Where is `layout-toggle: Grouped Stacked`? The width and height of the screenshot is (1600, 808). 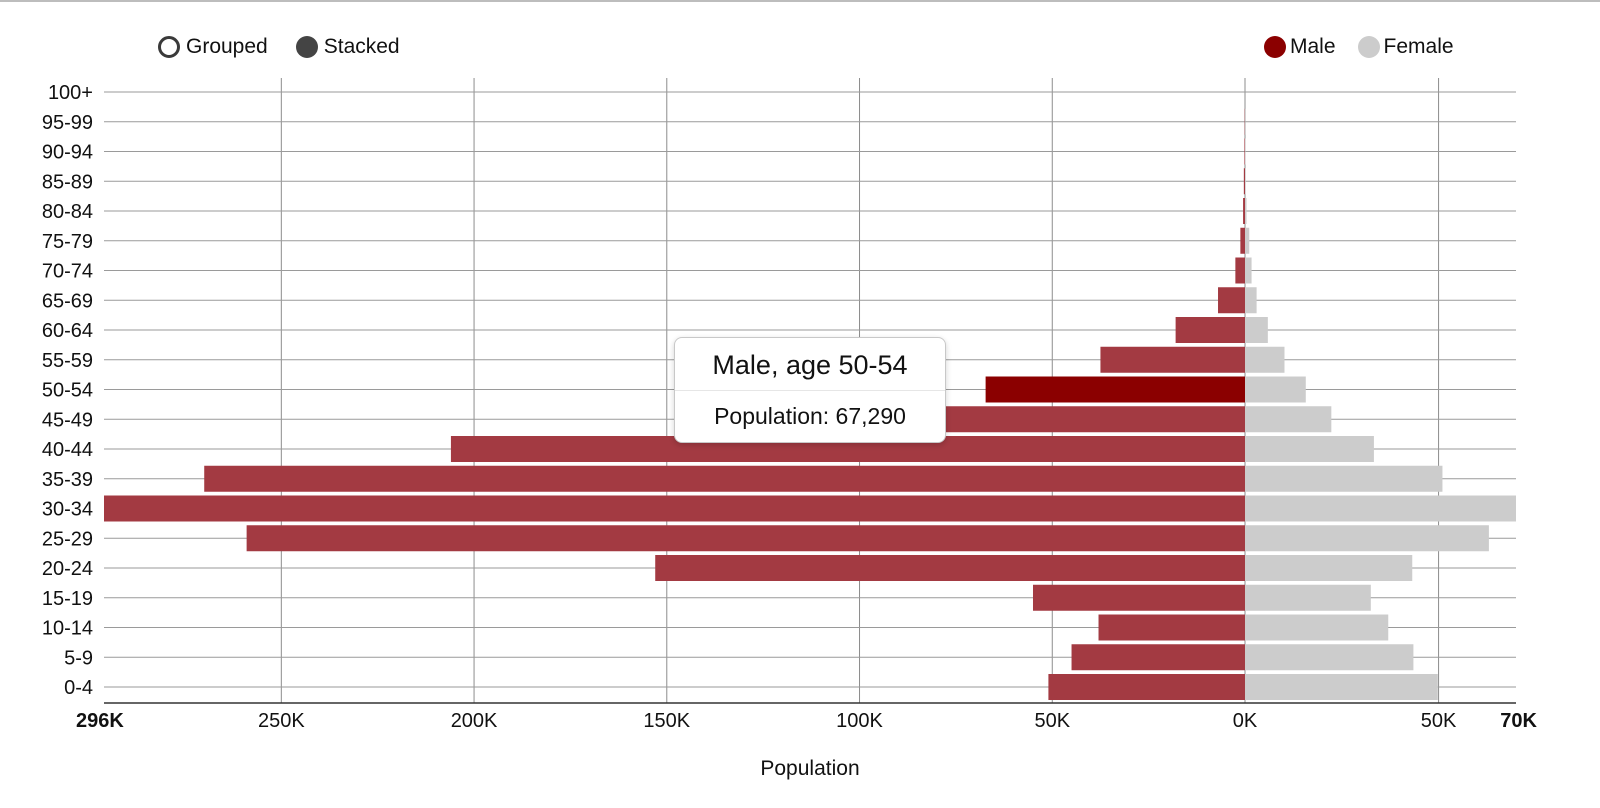
layout-toggle: Grouped Stacked is located at coordinates (293, 47).